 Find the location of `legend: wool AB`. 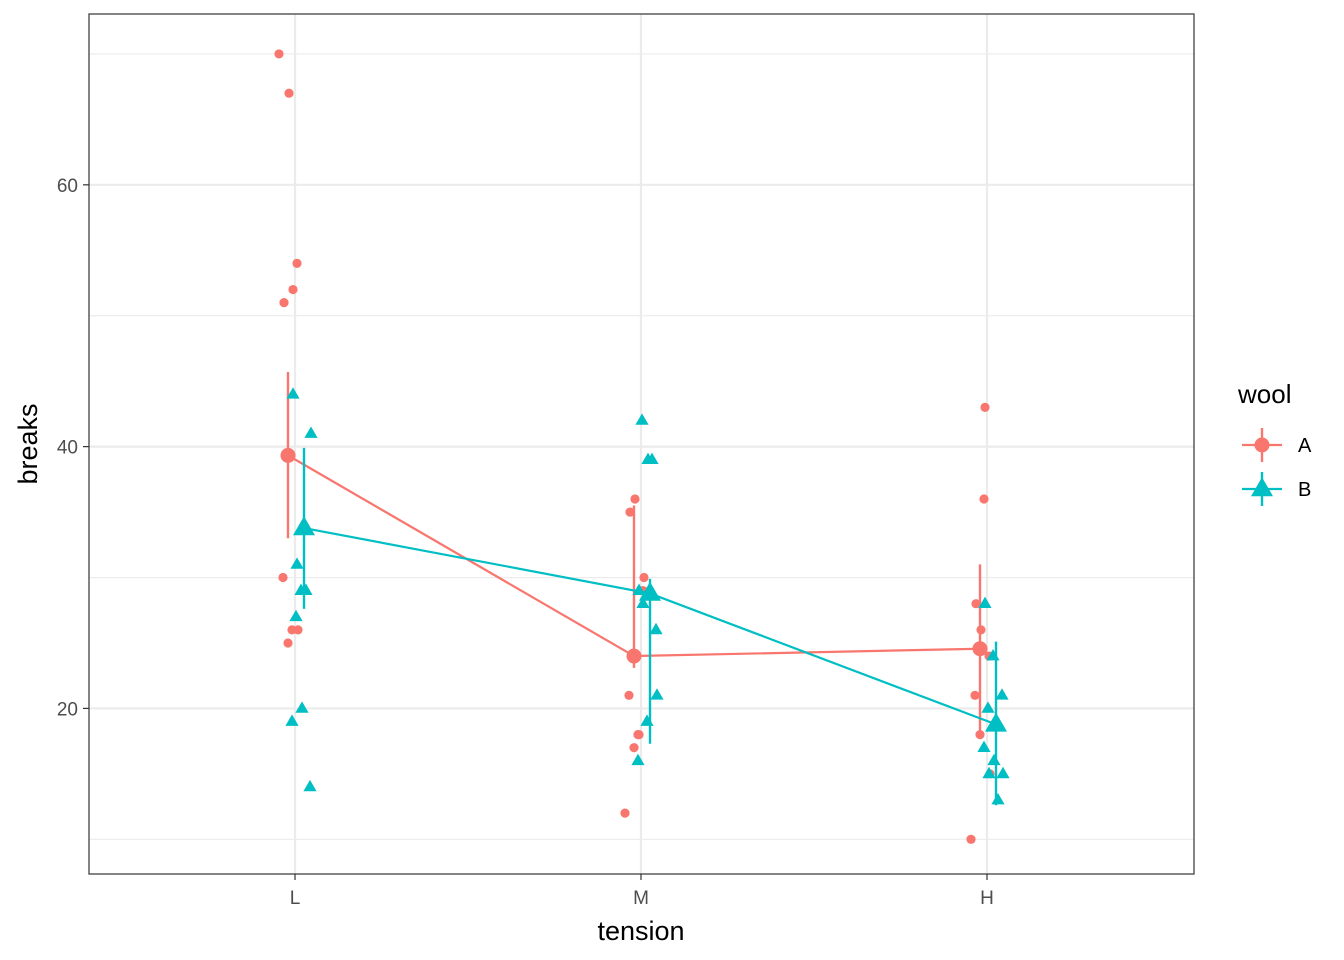

legend: wool AB is located at coordinates (1274, 442).